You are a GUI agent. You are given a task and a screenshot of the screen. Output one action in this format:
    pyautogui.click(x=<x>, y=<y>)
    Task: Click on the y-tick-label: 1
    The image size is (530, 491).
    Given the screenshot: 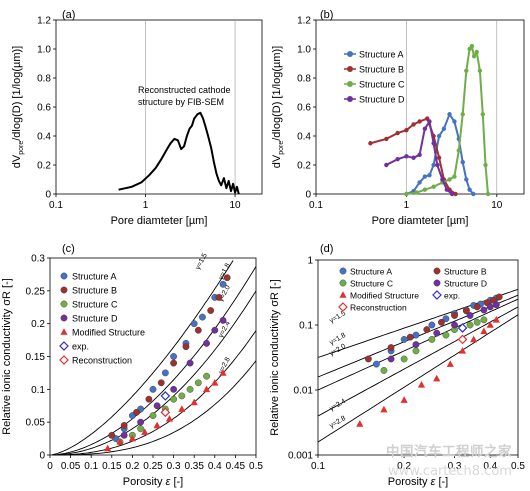 What is the action you would take?
    pyautogui.click(x=310, y=261)
    